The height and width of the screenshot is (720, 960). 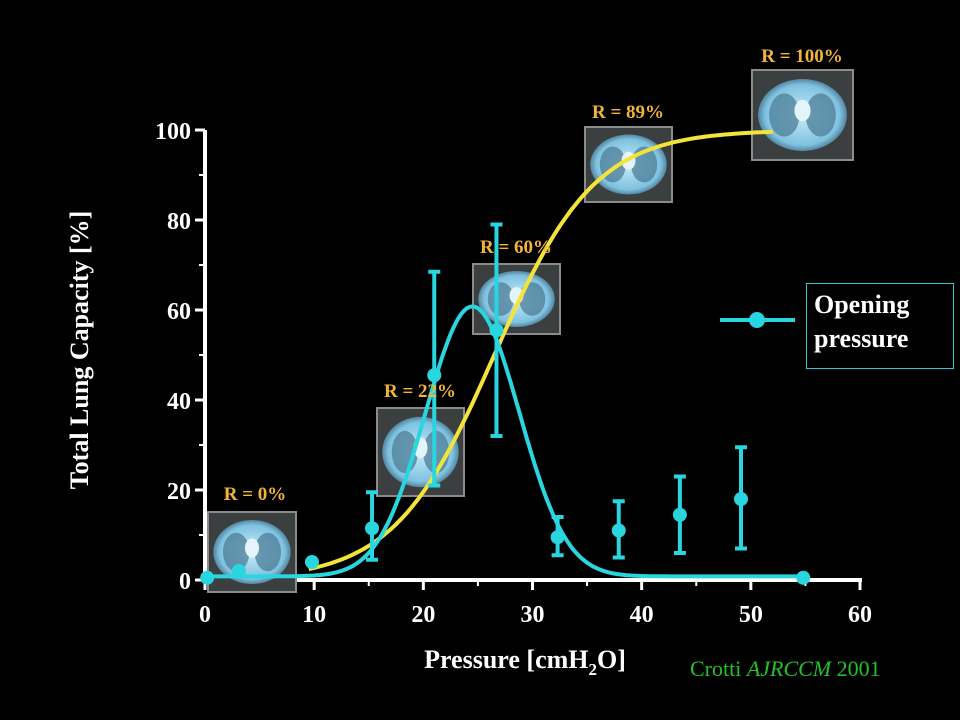 What do you see at coordinates (757, 320) in the screenshot?
I see `legend-marker` at bounding box center [757, 320].